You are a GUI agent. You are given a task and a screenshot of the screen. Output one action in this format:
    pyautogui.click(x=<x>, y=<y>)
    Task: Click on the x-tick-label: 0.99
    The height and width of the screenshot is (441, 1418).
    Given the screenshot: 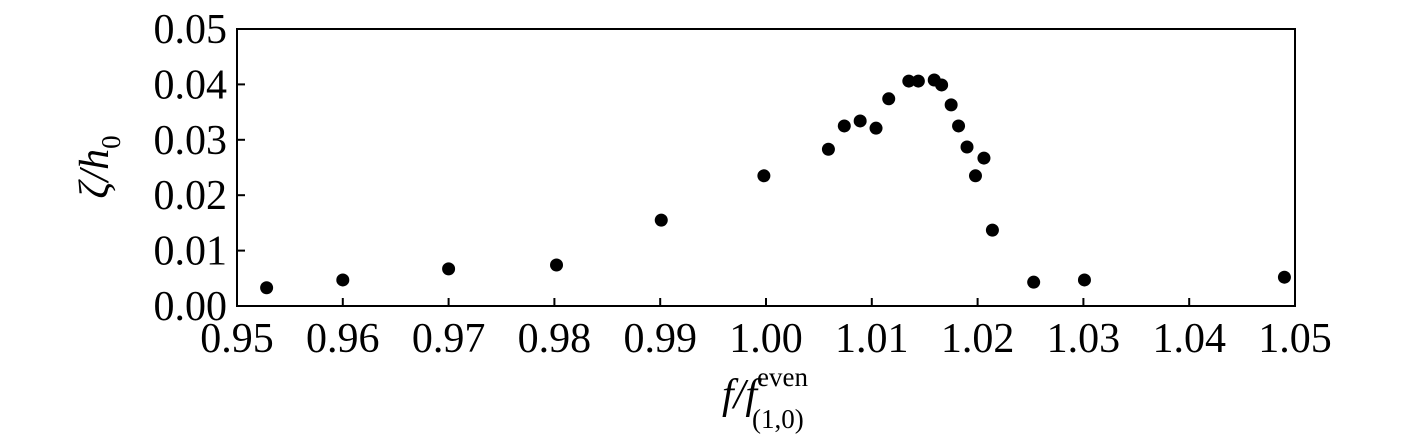 What is the action you would take?
    pyautogui.click(x=660, y=339)
    